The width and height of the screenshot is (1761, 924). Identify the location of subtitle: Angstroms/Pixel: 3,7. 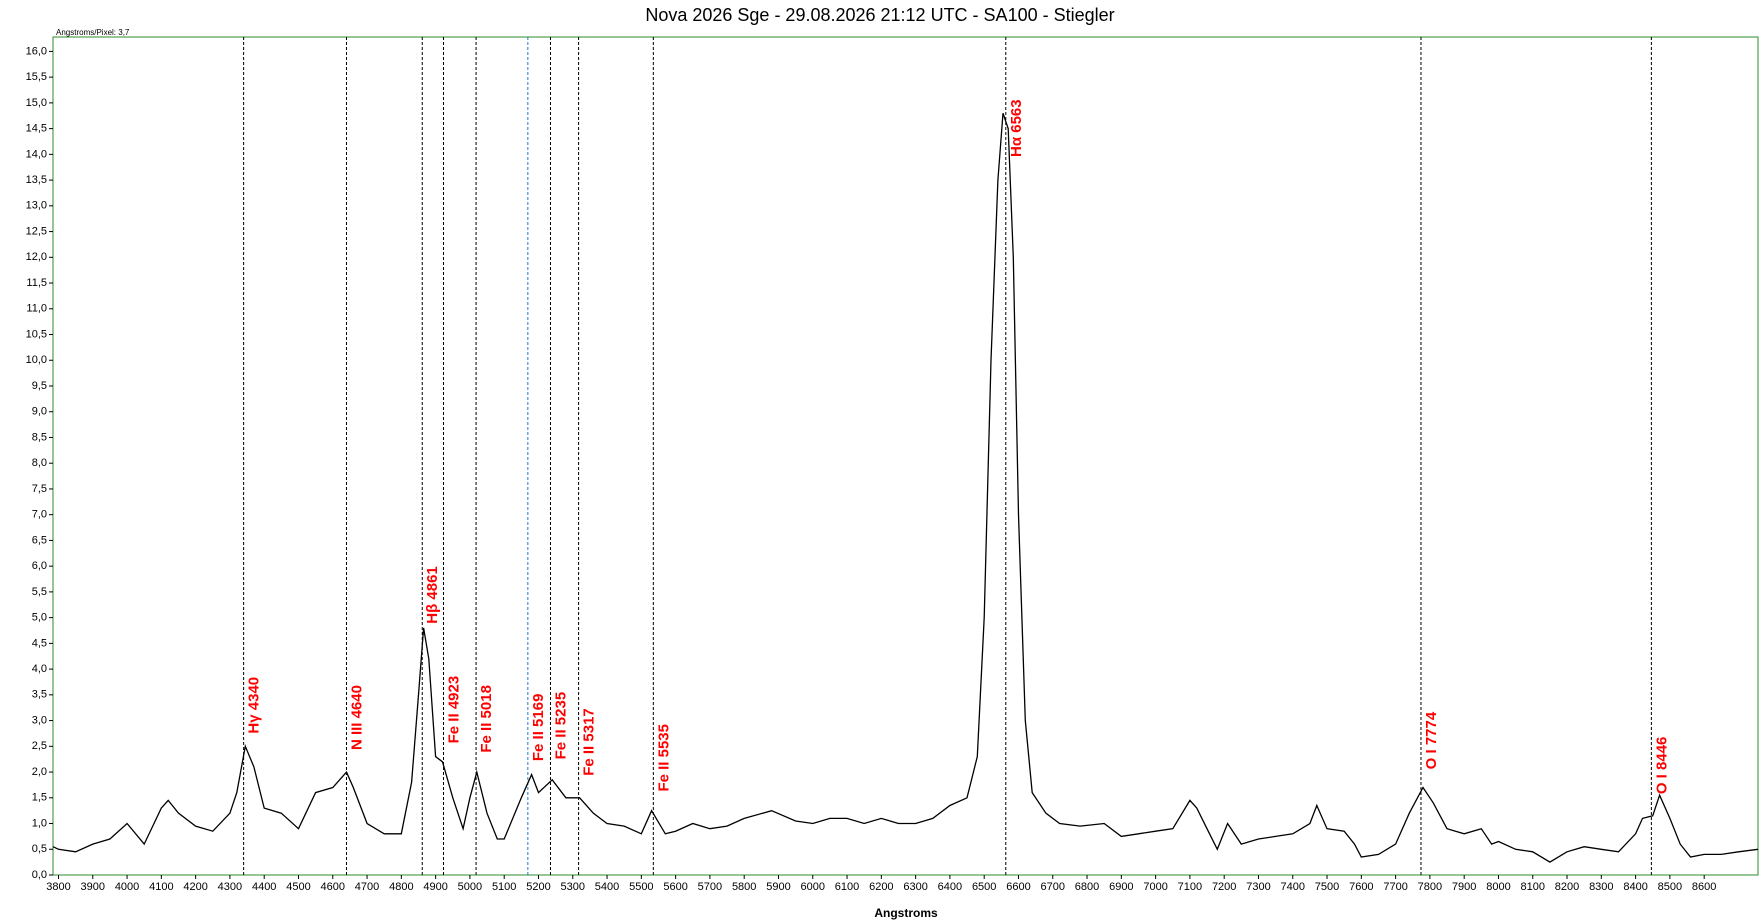
(93, 32).